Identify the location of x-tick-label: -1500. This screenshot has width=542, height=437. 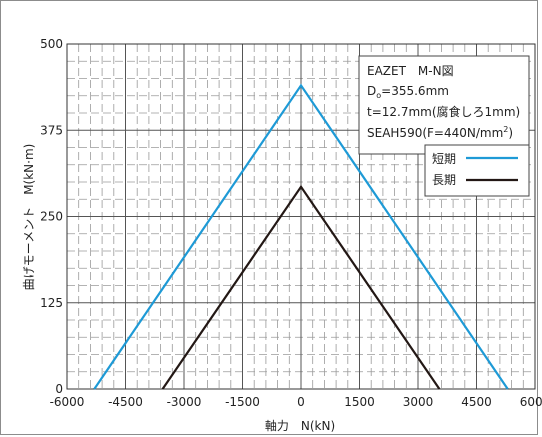
(242, 402).